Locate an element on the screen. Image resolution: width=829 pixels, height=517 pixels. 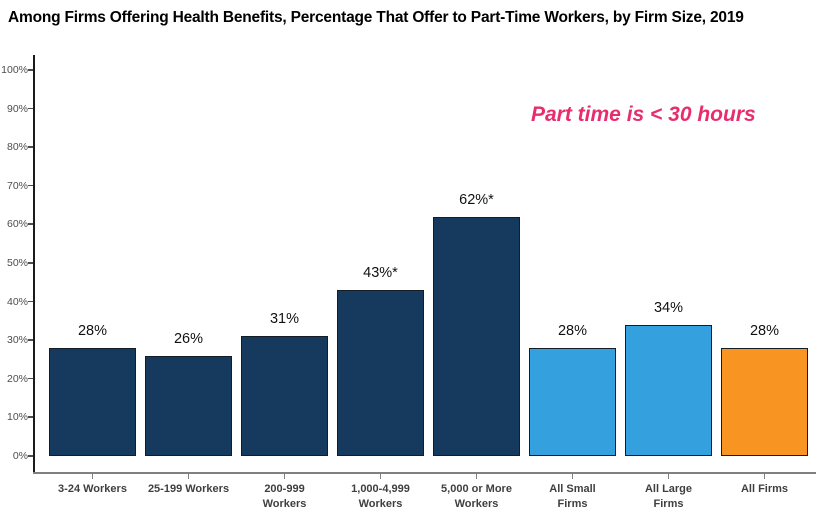
x-category-label: 3-24 Workers is located at coordinates (92, 489).